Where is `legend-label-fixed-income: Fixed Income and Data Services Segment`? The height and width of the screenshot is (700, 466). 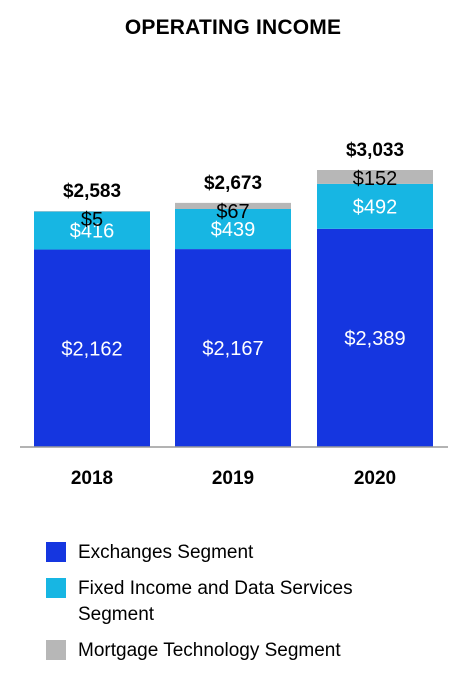
legend-label-fixed-income: Fixed Income and Data Services Segment is located at coordinates (215, 601).